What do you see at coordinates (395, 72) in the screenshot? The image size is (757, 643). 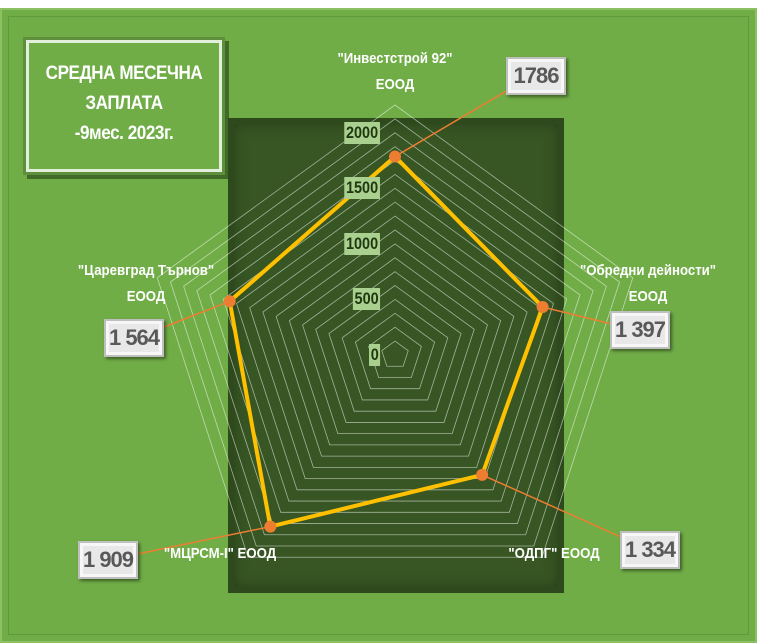 I see `category-label: "Инвестстрой 92" ЕООД` at bounding box center [395, 72].